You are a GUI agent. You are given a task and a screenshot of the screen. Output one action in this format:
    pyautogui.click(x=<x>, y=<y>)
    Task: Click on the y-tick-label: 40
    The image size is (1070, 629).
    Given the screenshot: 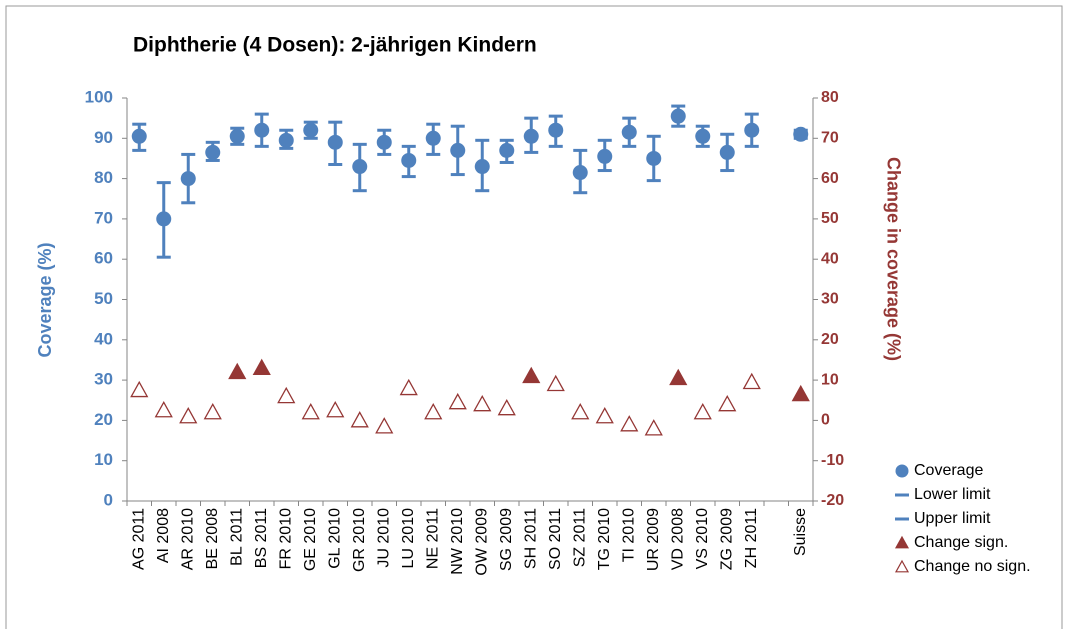 What is the action you would take?
    pyautogui.click(x=103, y=338)
    